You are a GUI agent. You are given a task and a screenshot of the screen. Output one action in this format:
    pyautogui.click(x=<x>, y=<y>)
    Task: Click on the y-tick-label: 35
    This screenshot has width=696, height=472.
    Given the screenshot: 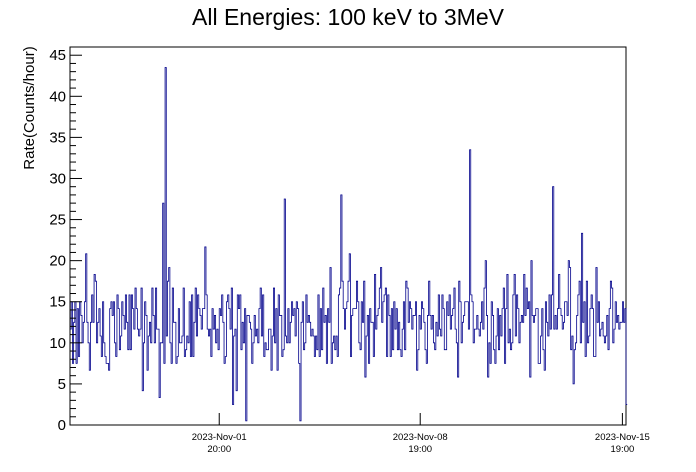 What is the action you would take?
    pyautogui.click(x=57, y=137)
    